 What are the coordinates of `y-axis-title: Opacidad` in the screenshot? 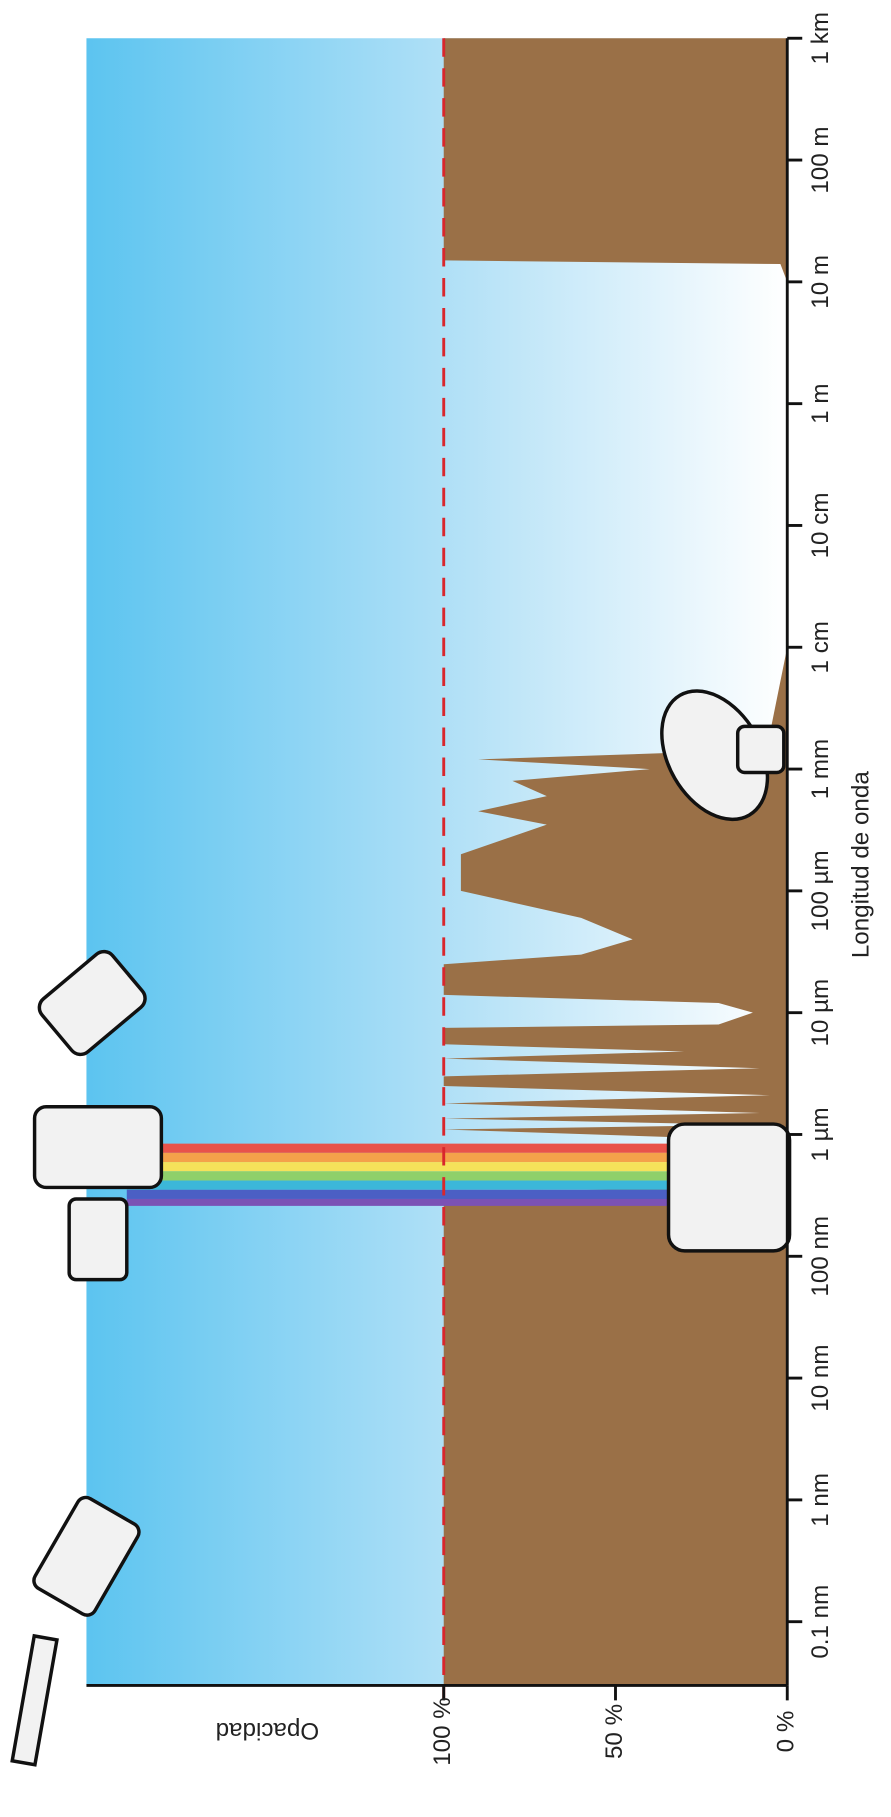 It's located at (268, 1730).